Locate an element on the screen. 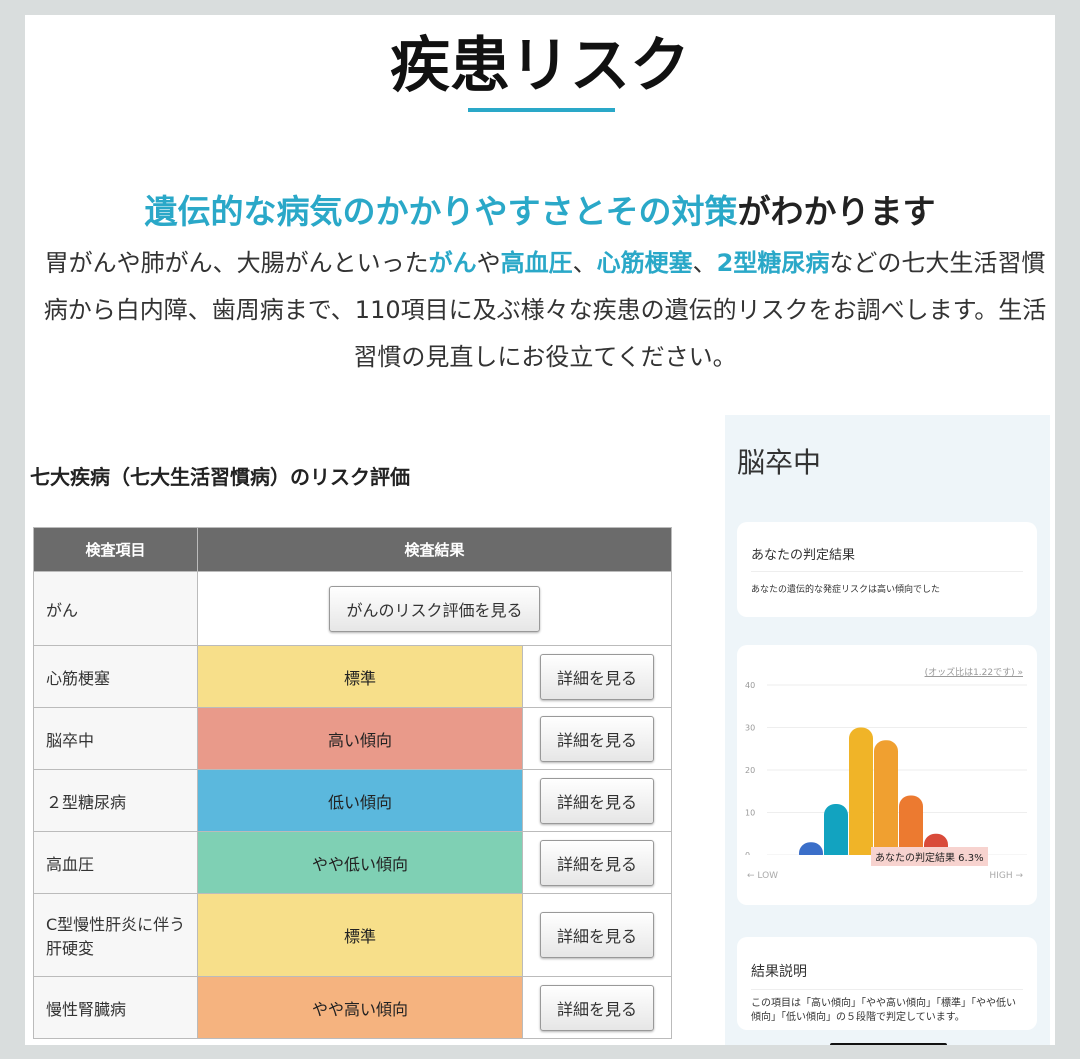 The height and width of the screenshot is (1059, 1080). table-row: ２型糖尿病 低い傾向 詳細を見る is located at coordinates (352, 800).